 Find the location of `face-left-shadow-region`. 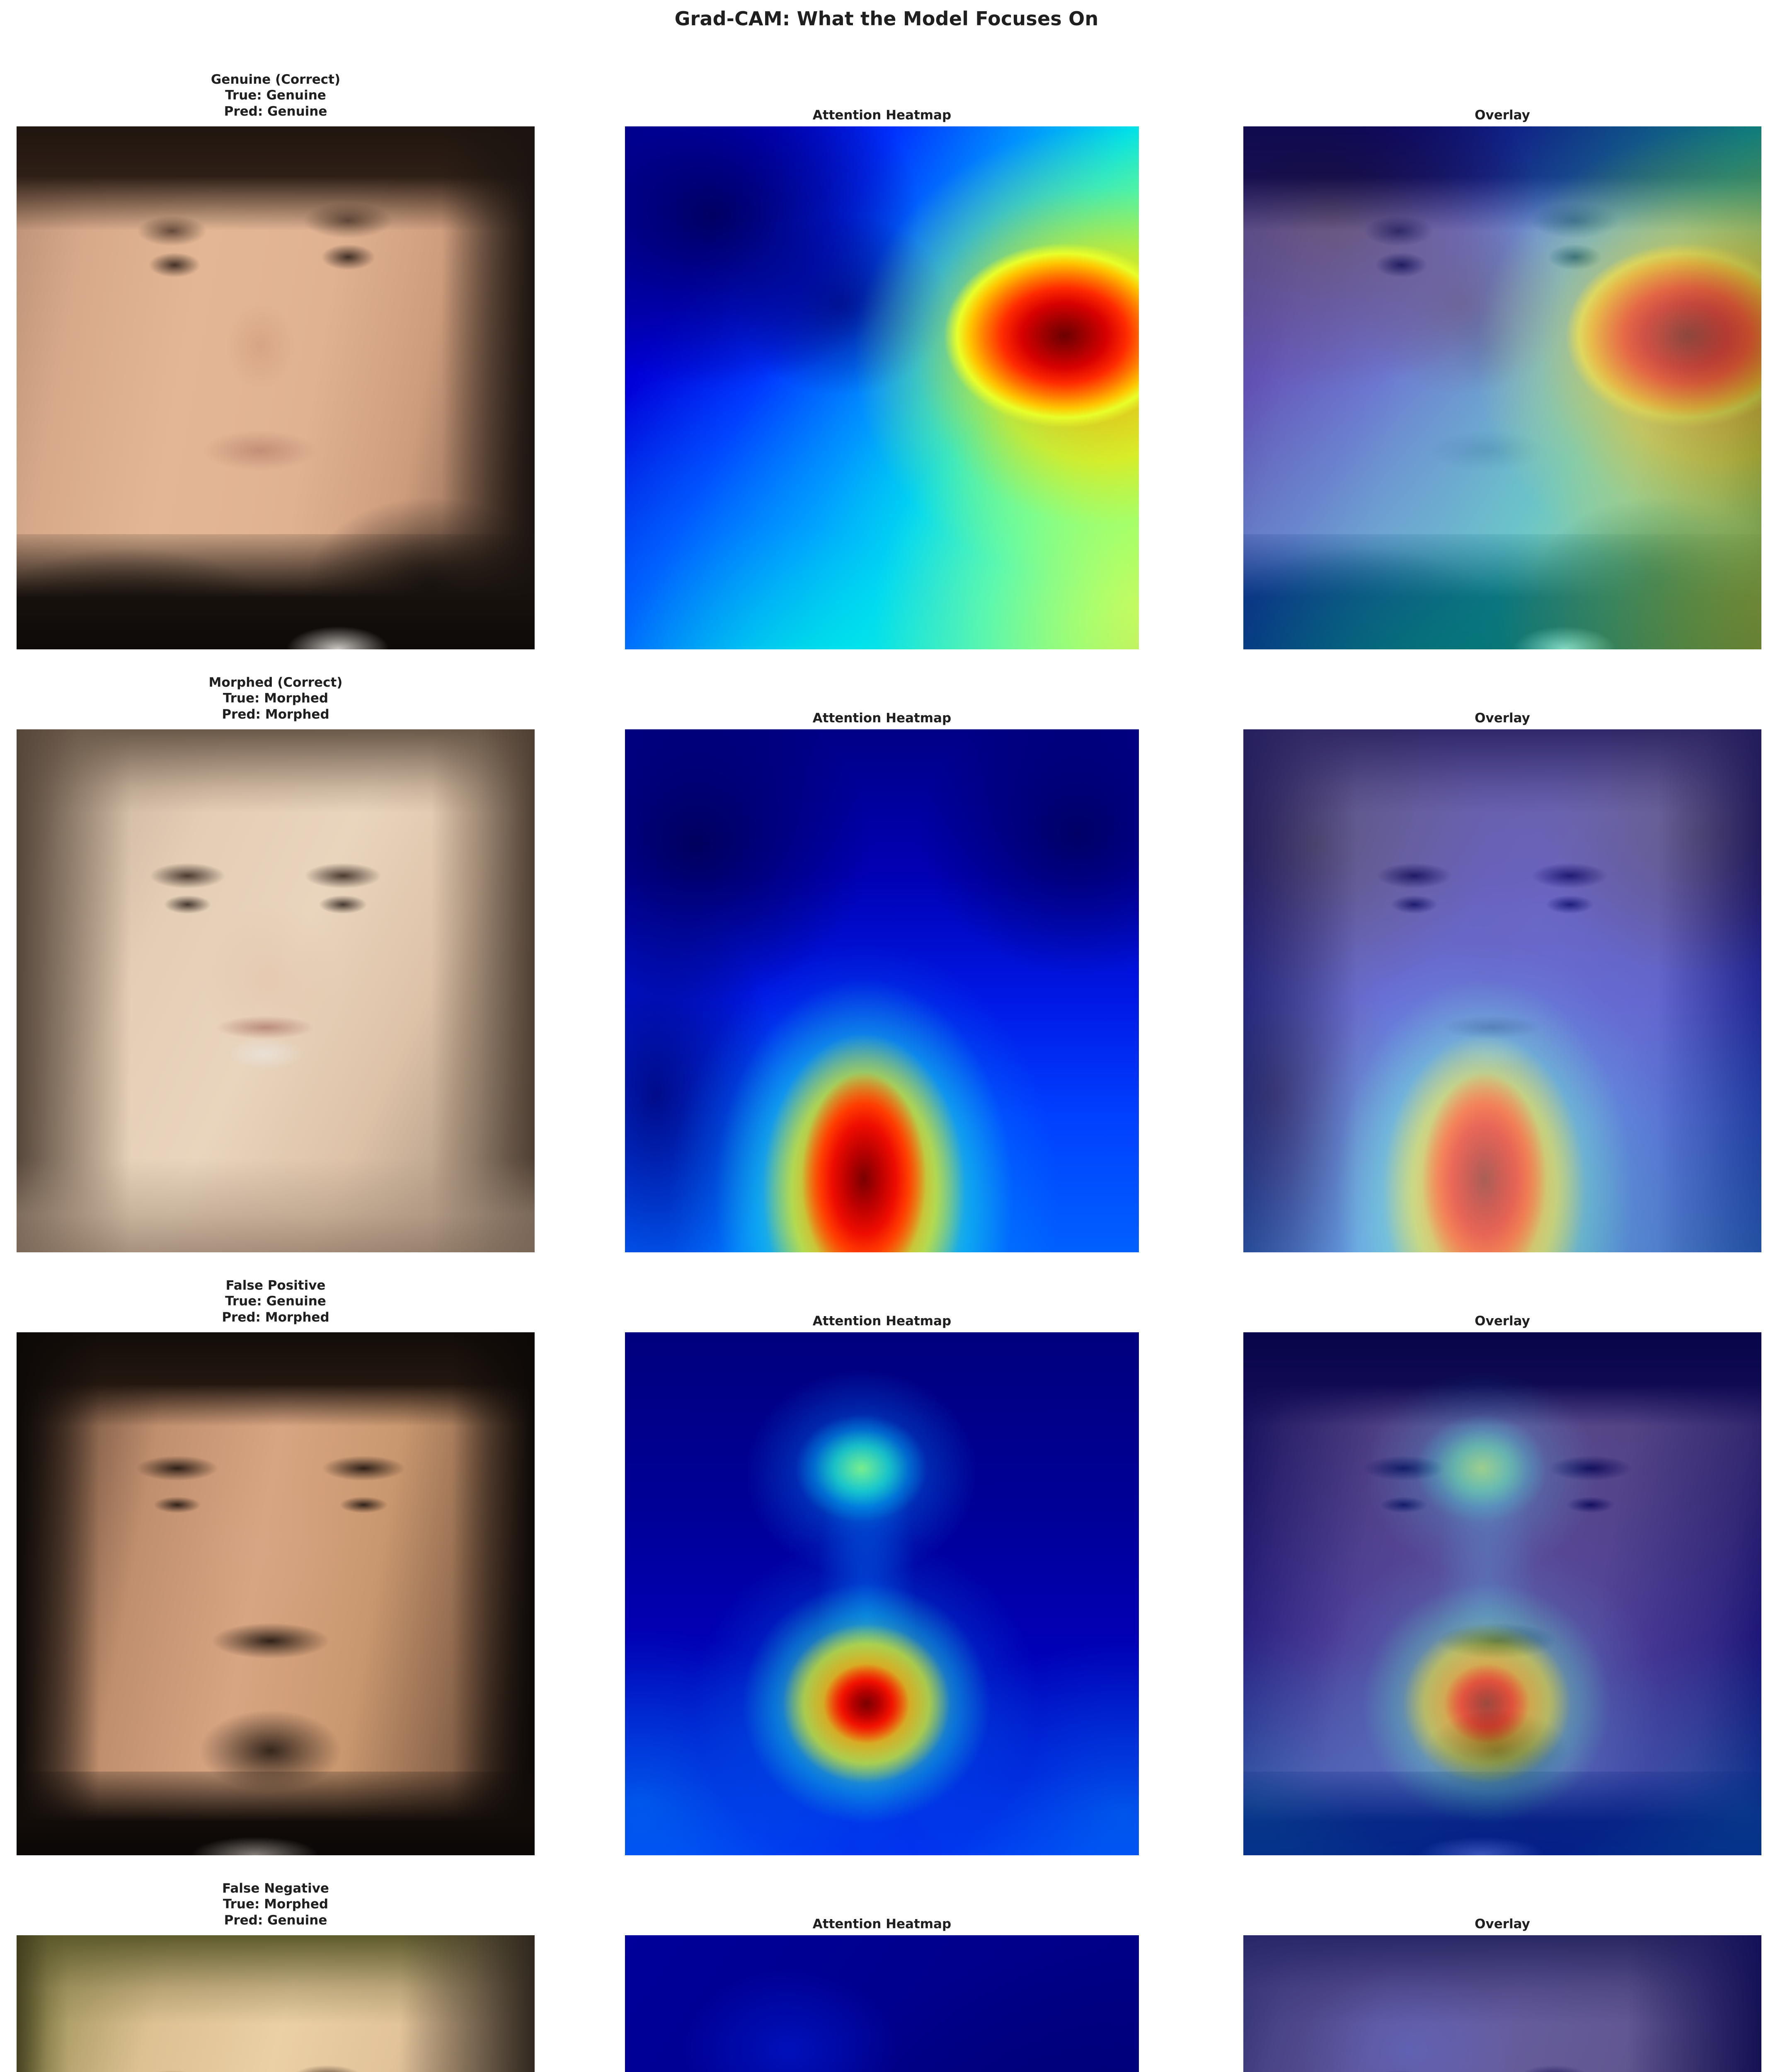

face-left-shadow-region is located at coordinates (58, 1593).